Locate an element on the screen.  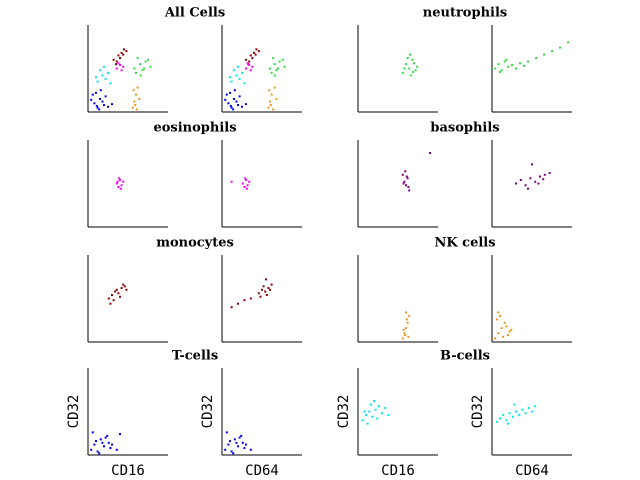
panel-title: basophils is located at coordinates (464, 128).